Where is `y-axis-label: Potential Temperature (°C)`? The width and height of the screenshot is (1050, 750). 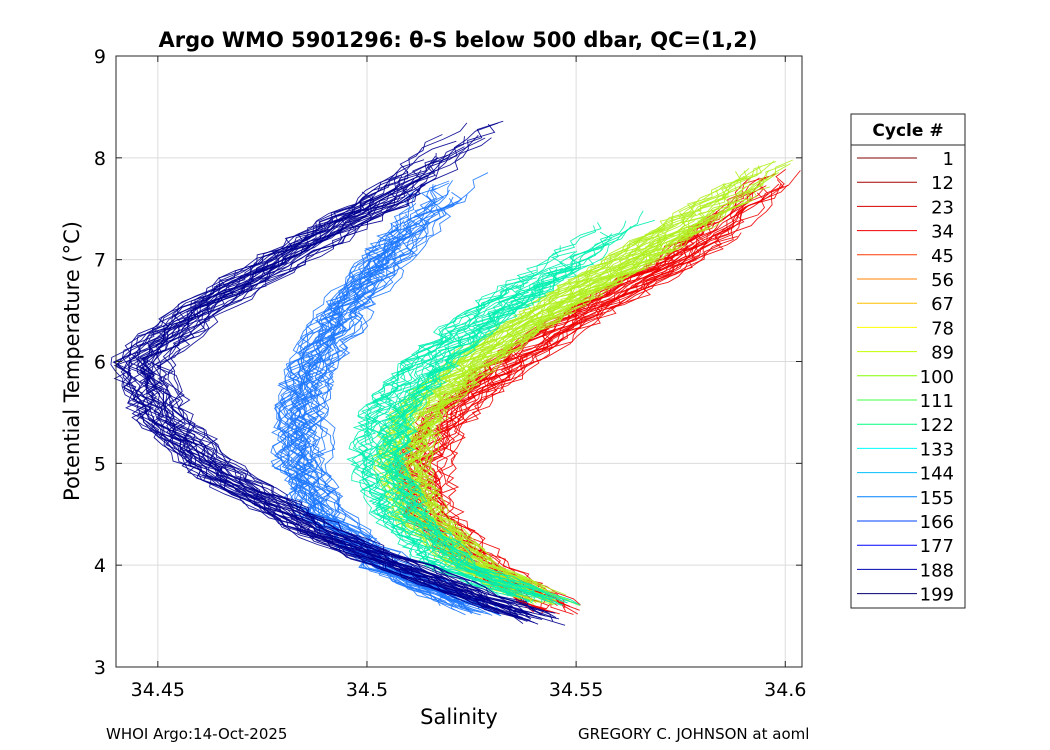 y-axis-label: Potential Temperature (°C) is located at coordinates (72, 361).